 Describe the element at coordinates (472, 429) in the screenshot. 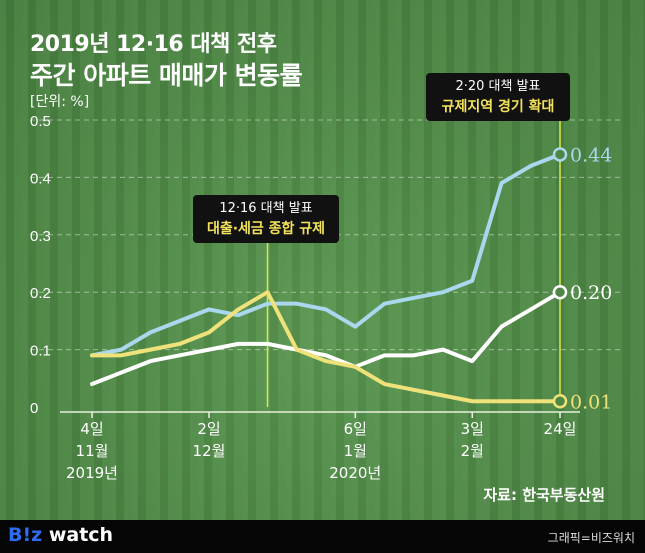

I see `x-tick-label: 3일` at that location.